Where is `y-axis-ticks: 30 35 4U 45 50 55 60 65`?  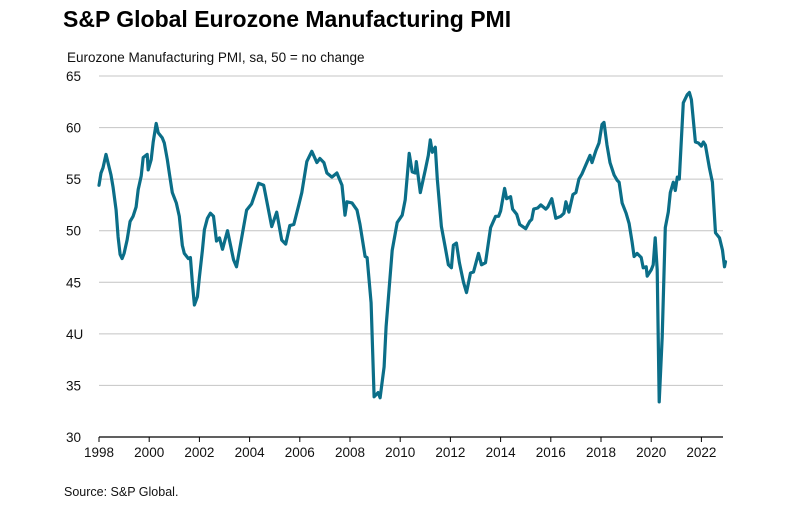 y-axis-ticks: 30 35 4U 45 50 55 60 65 is located at coordinates (74, 257).